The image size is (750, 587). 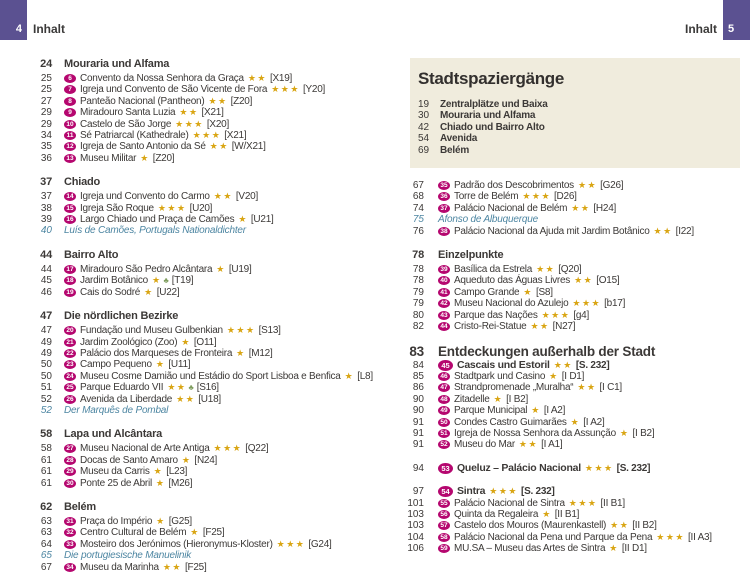 I want to click on toc-row: 45 18 Jardim Botânico ★ ♣ [T19], so click(x=209, y=280).